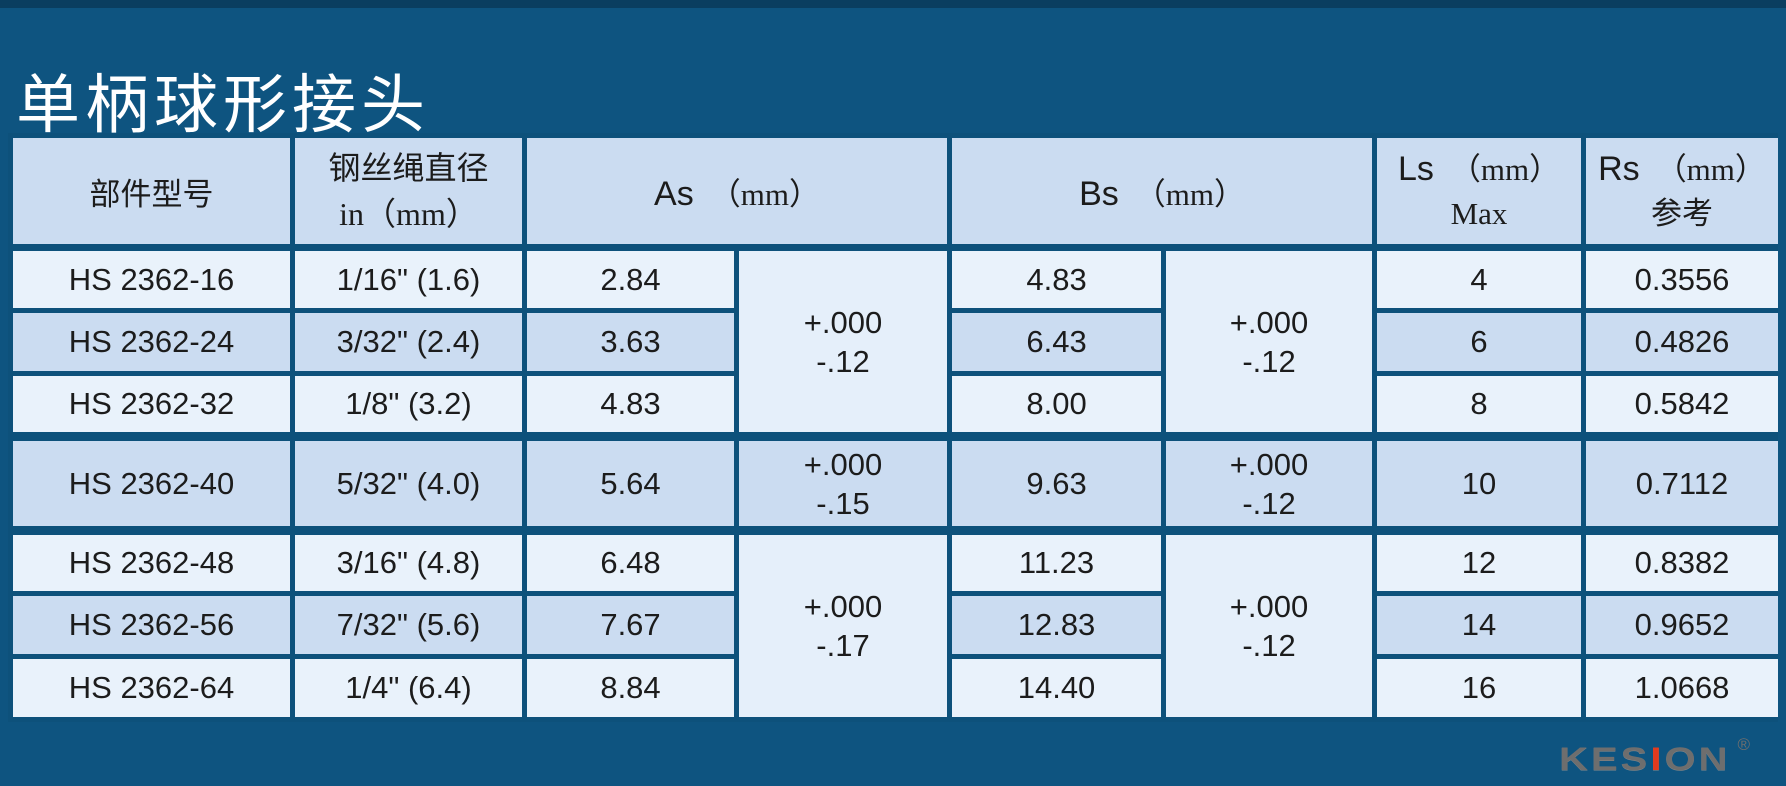 Image resolution: width=1786 pixels, height=786 pixels. I want to click on ls-value-cell: 6, so click(1479, 342).